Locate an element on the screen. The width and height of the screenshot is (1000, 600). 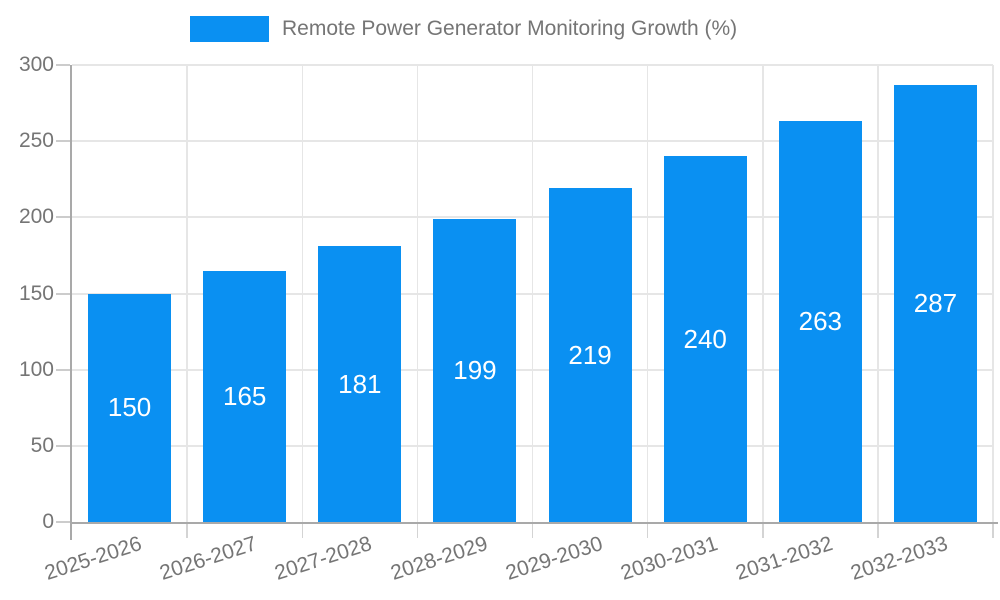
bar-value-label: 263 is located at coordinates (820, 321).